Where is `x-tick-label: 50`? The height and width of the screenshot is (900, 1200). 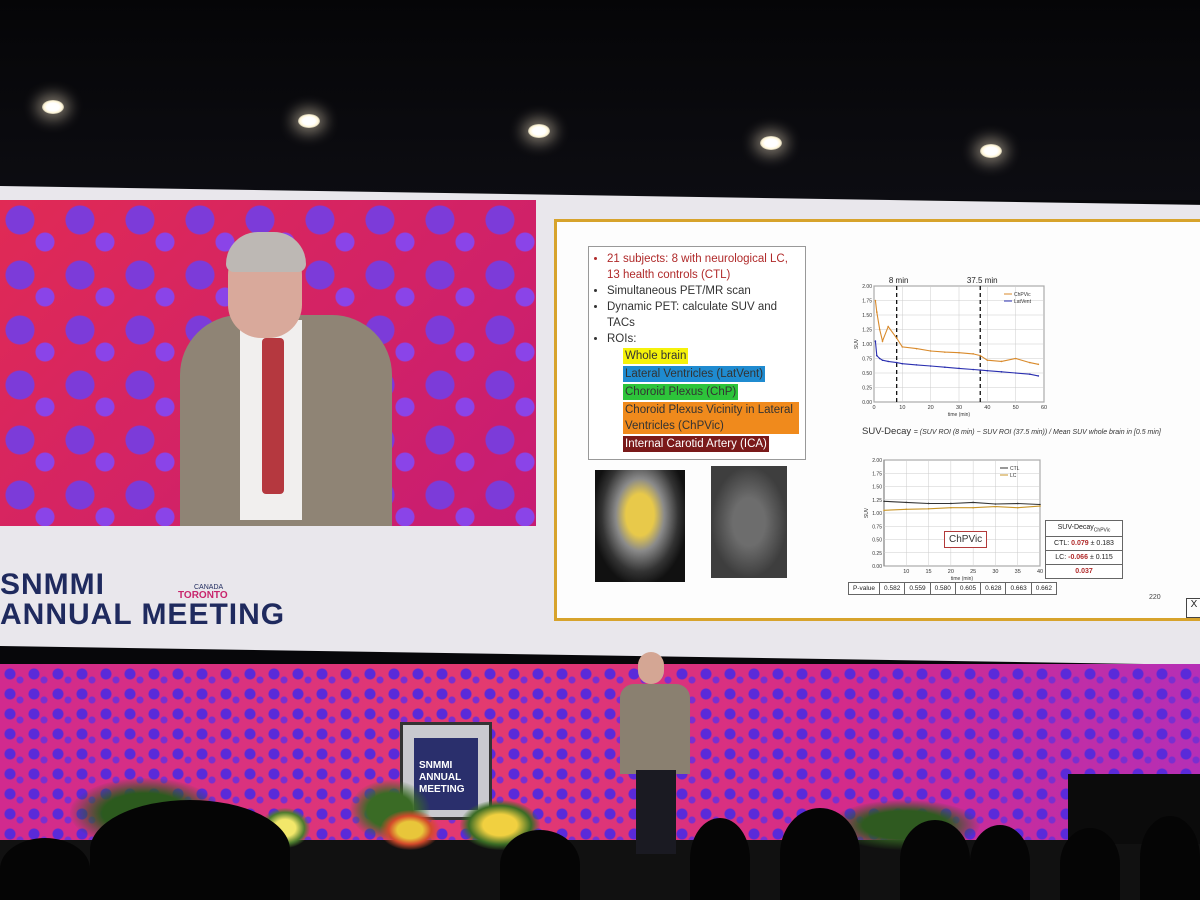
x-tick-label: 50 is located at coordinates (1016, 408).